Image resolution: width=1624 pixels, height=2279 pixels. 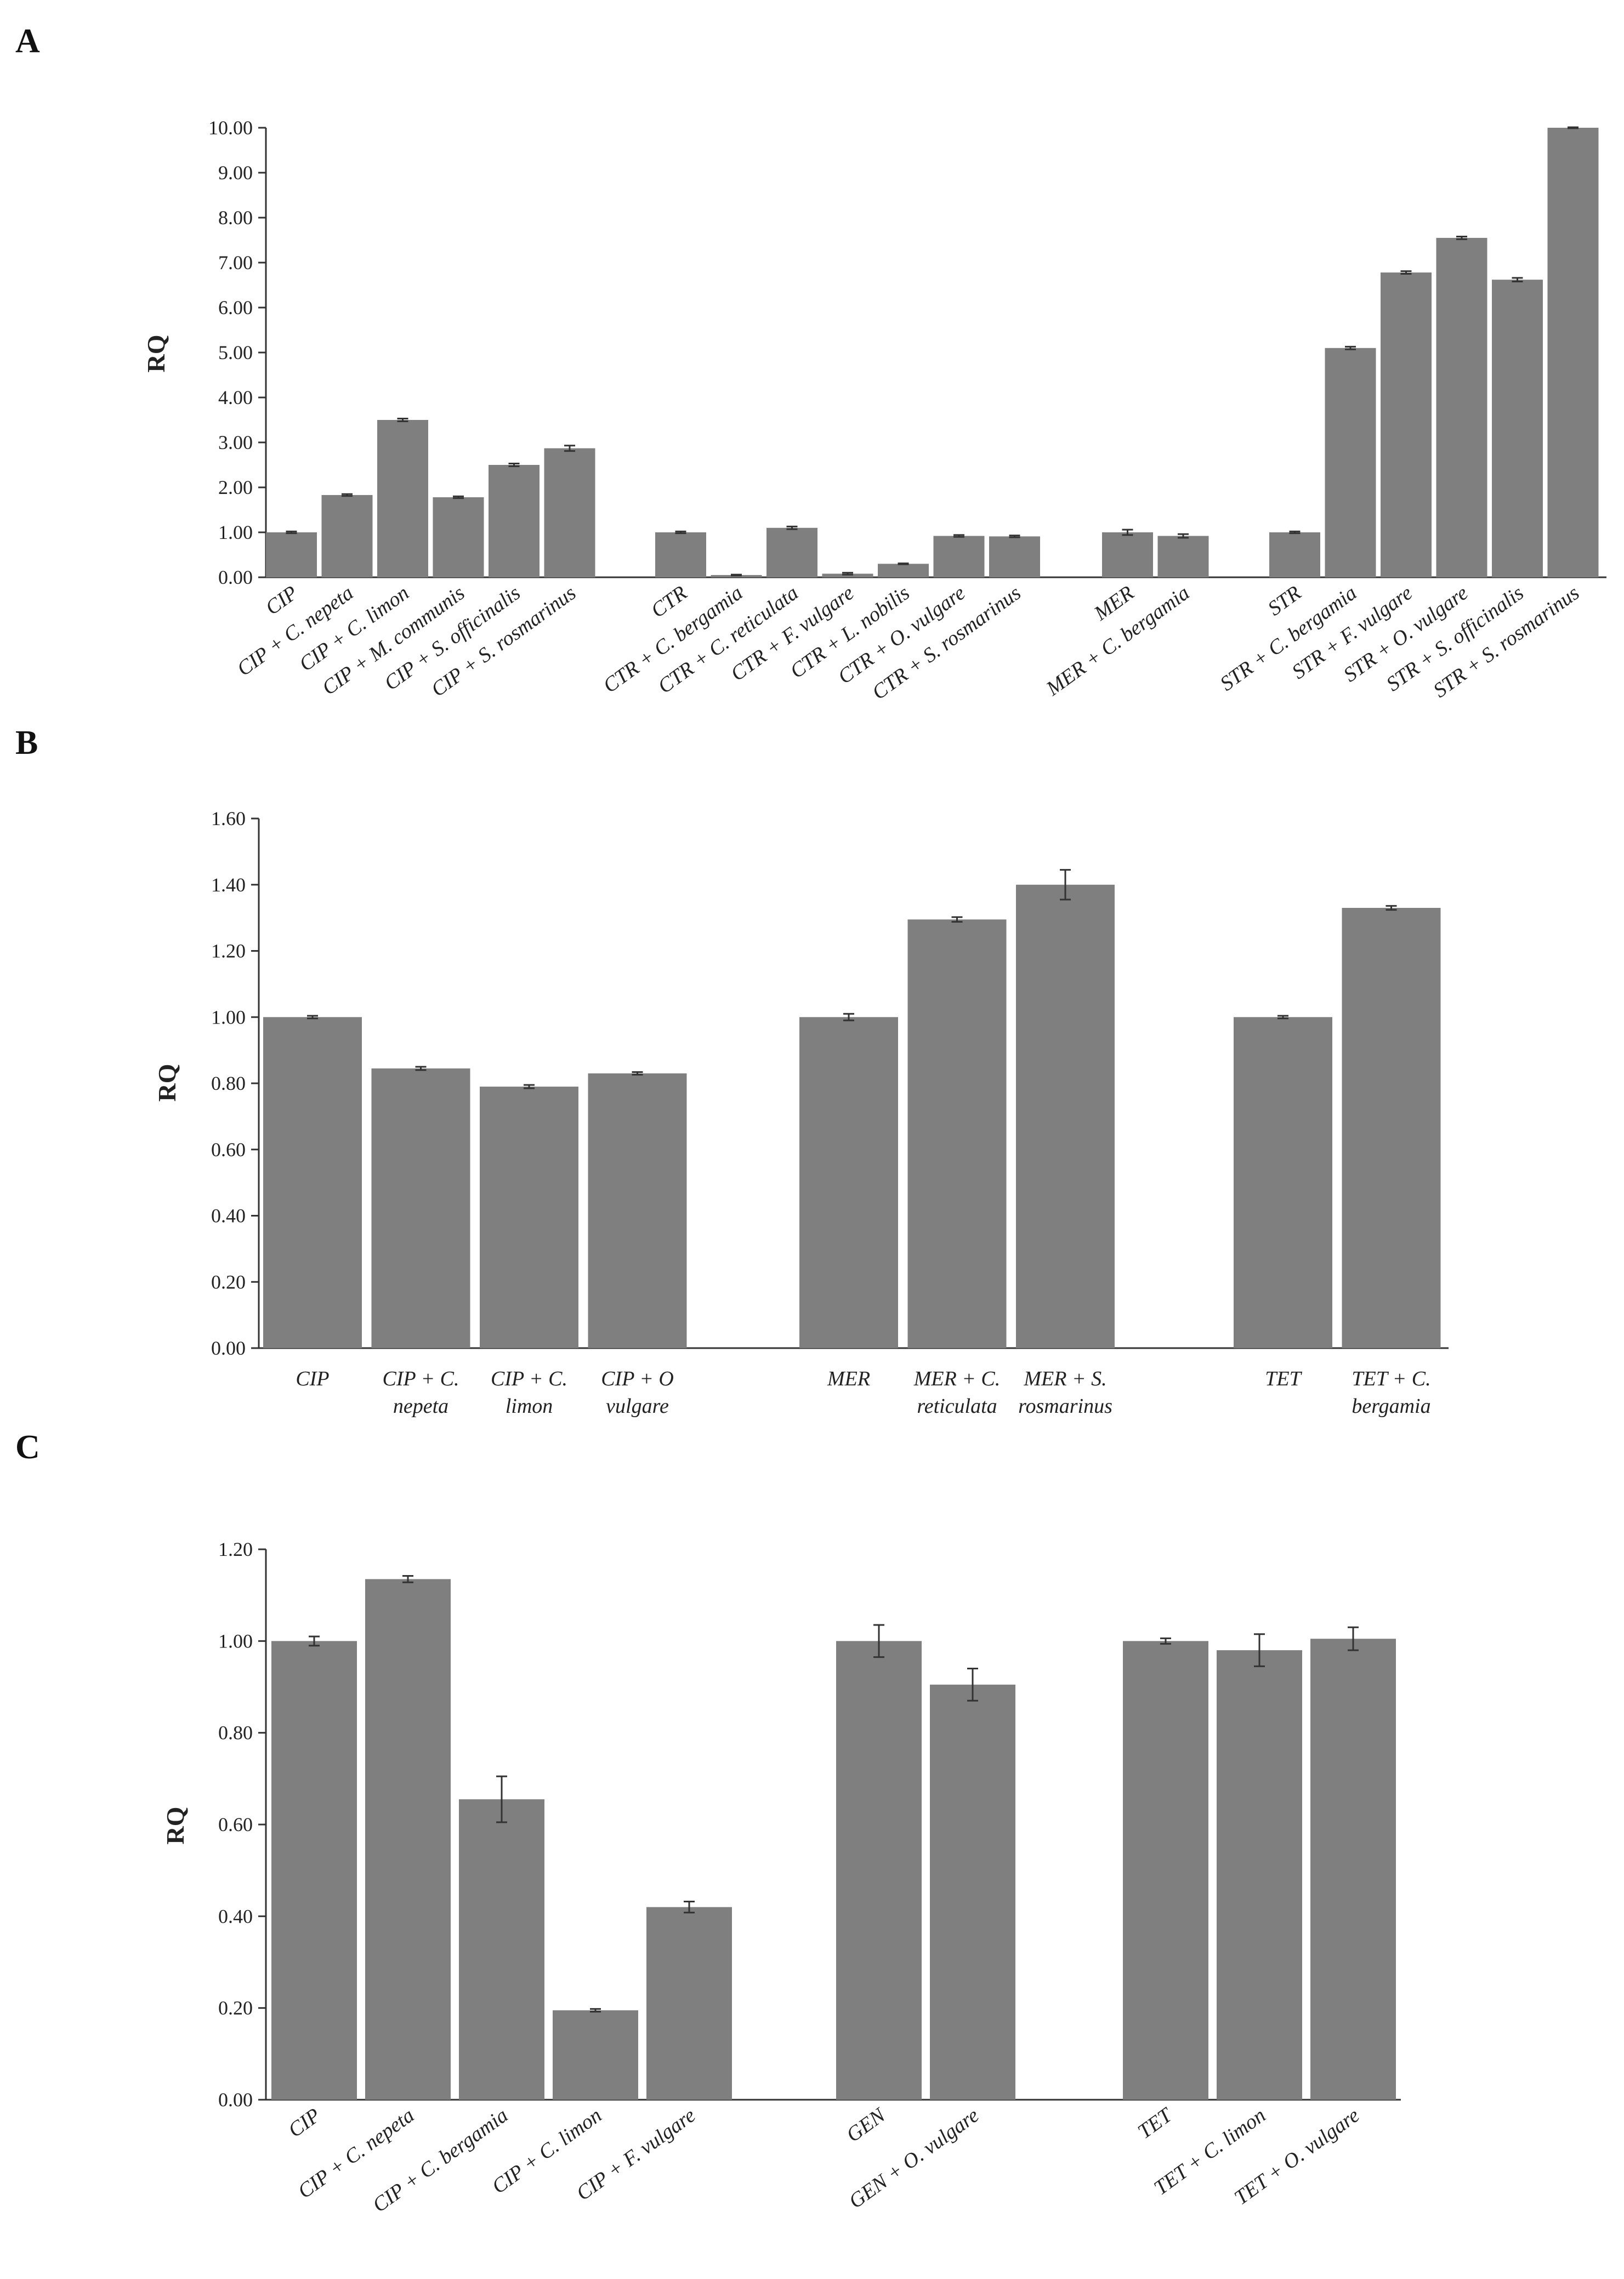 What do you see at coordinates (26, 742) in the screenshot?
I see `panel-letter-b: B` at bounding box center [26, 742].